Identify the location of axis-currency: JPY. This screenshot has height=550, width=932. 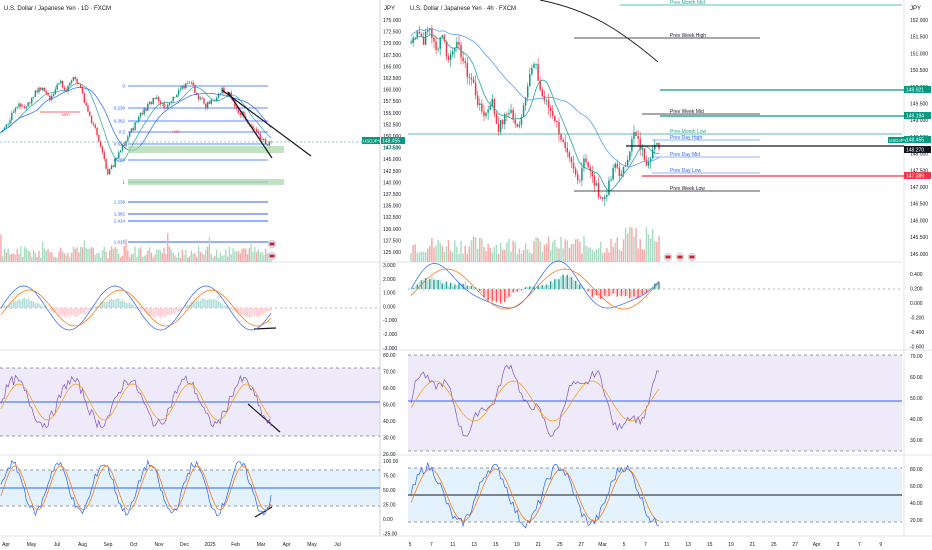
(915, 9).